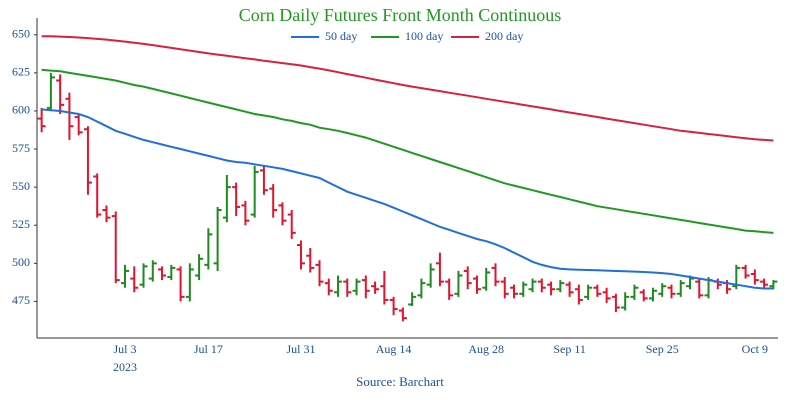  Describe the element at coordinates (424, 36) in the screenshot. I see `legend-label: 100 day` at that location.